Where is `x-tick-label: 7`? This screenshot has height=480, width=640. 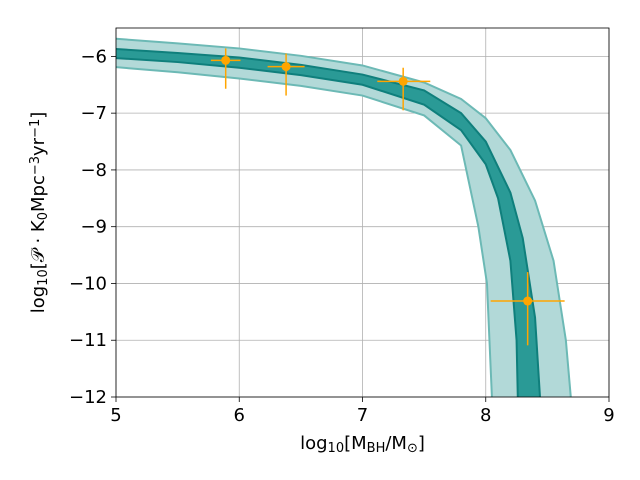
x-tick-label: 7 is located at coordinates (362, 415).